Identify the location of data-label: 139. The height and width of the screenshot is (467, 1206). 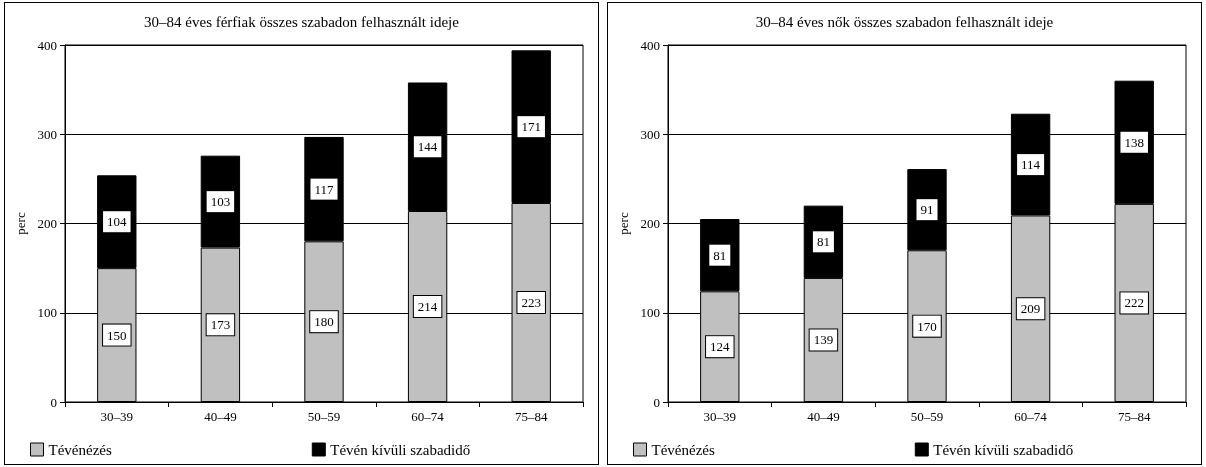
(823, 340).